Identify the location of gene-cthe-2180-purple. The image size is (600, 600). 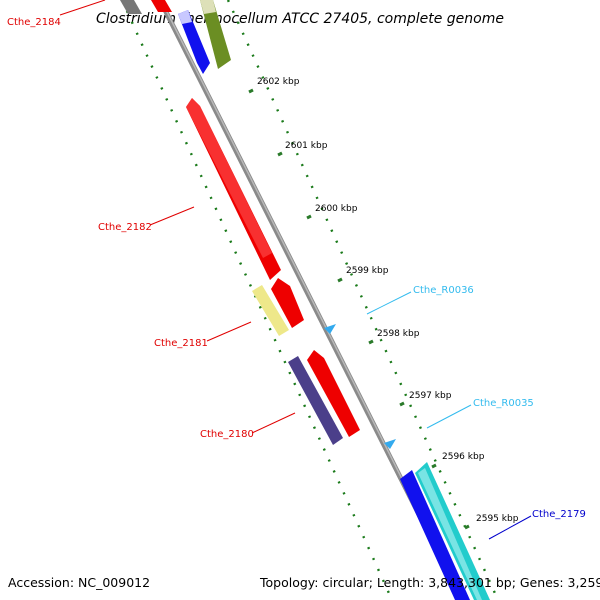
(315, 400).